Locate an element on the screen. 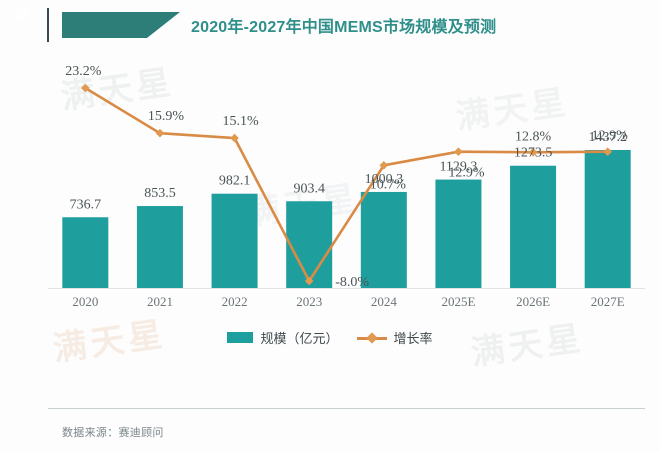  bar-value-label: 853.5 is located at coordinates (160, 193).